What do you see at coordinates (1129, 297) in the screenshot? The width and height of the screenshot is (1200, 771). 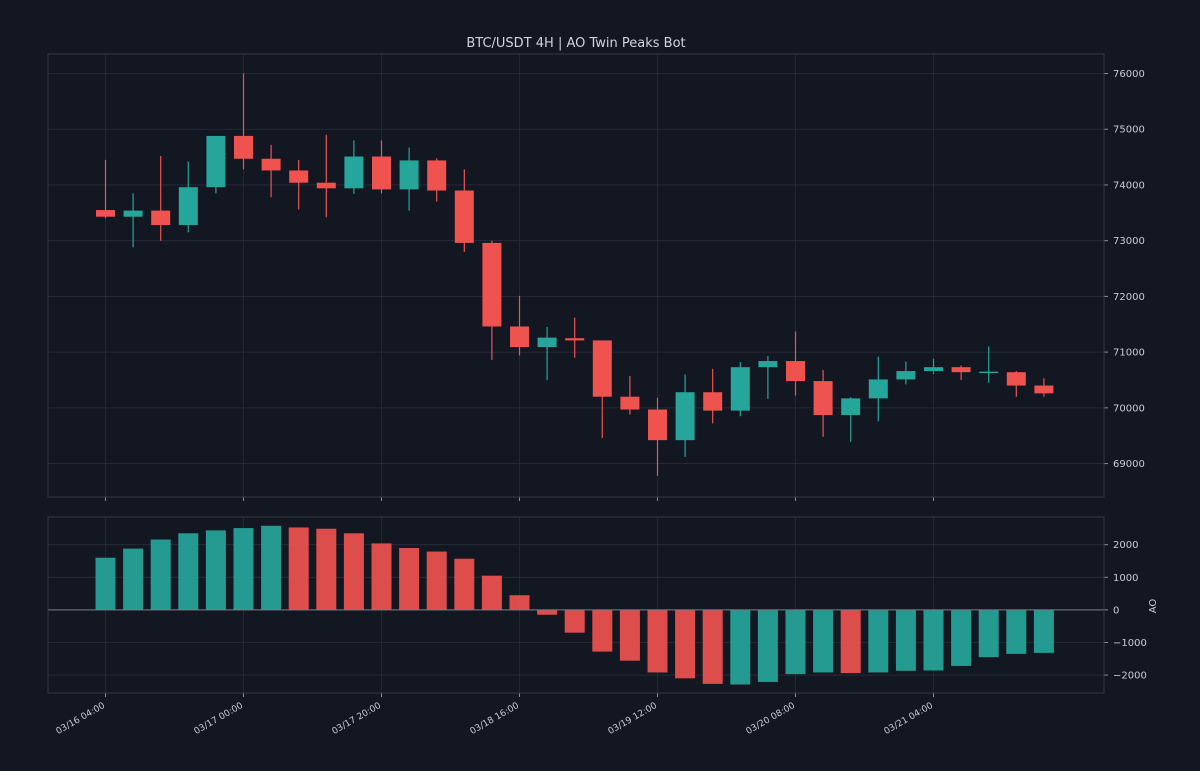 I see `price-tick-label: 72000` at bounding box center [1129, 297].